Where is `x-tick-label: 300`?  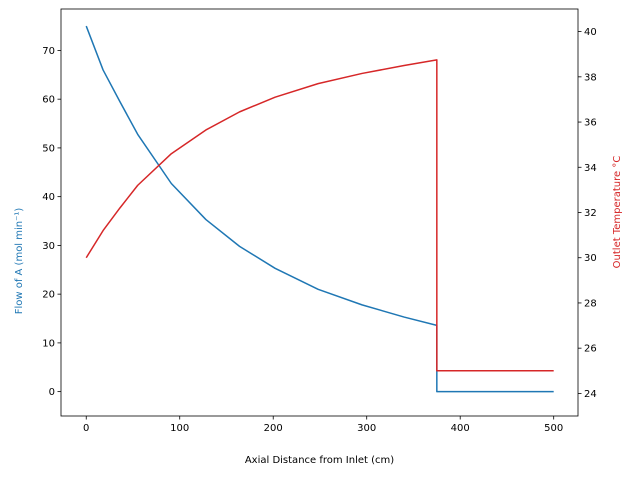
x-tick-label: 300 is located at coordinates (366, 428).